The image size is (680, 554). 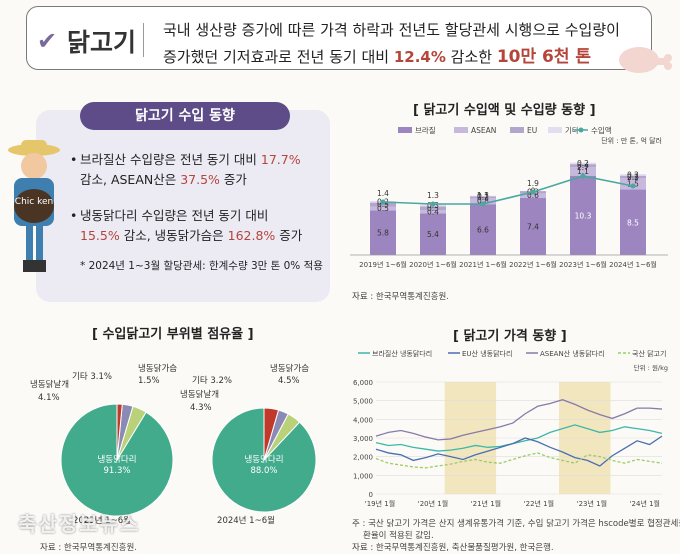 I want to click on price-y-tick: 0, so click(x=371, y=495).